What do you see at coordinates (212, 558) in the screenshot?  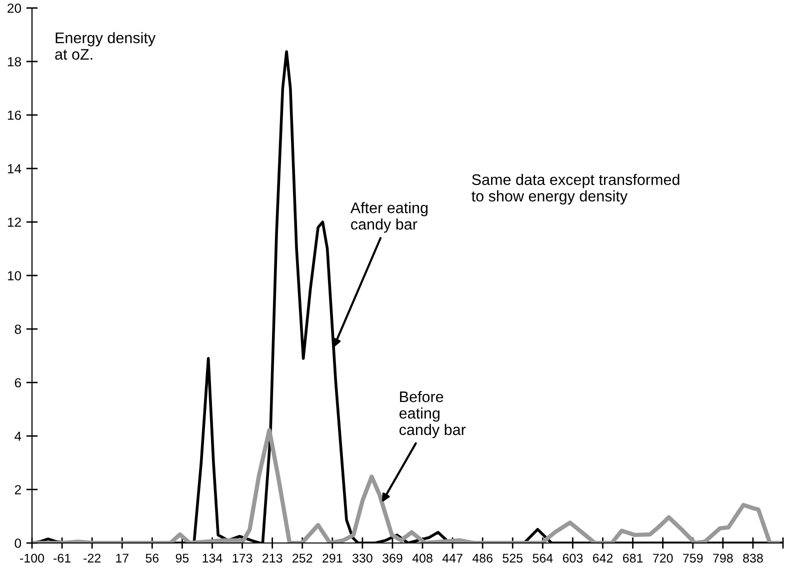 I see `x-tick-label: 134` at bounding box center [212, 558].